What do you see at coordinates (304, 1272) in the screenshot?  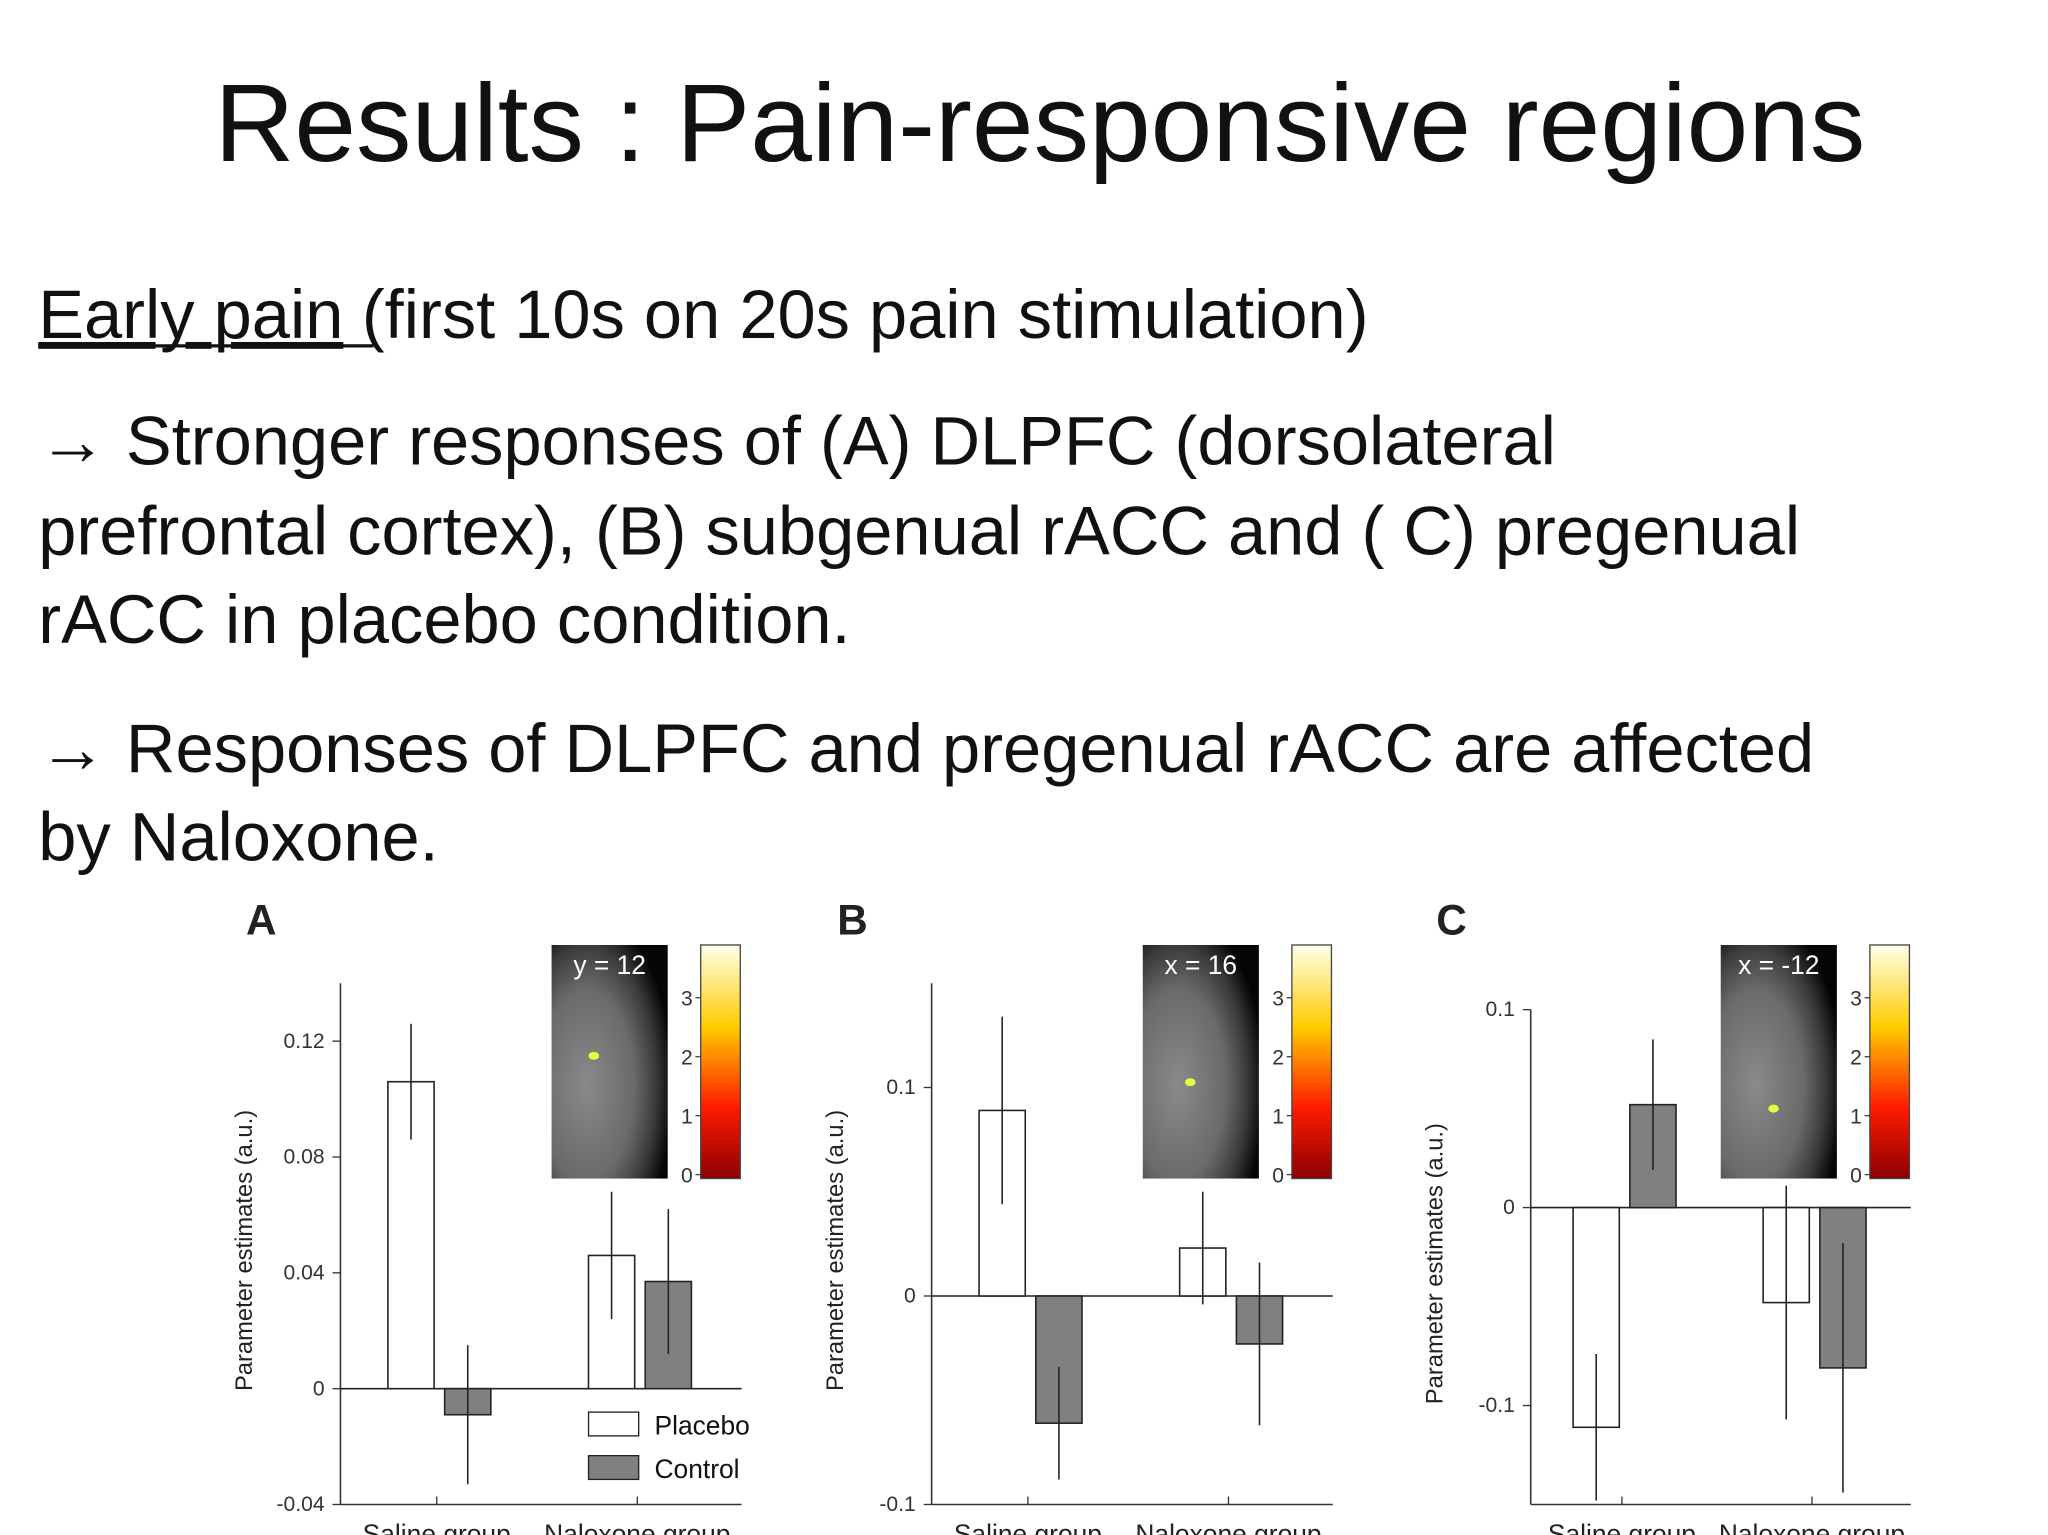 I see `y-tick-label: 0.04` at bounding box center [304, 1272].